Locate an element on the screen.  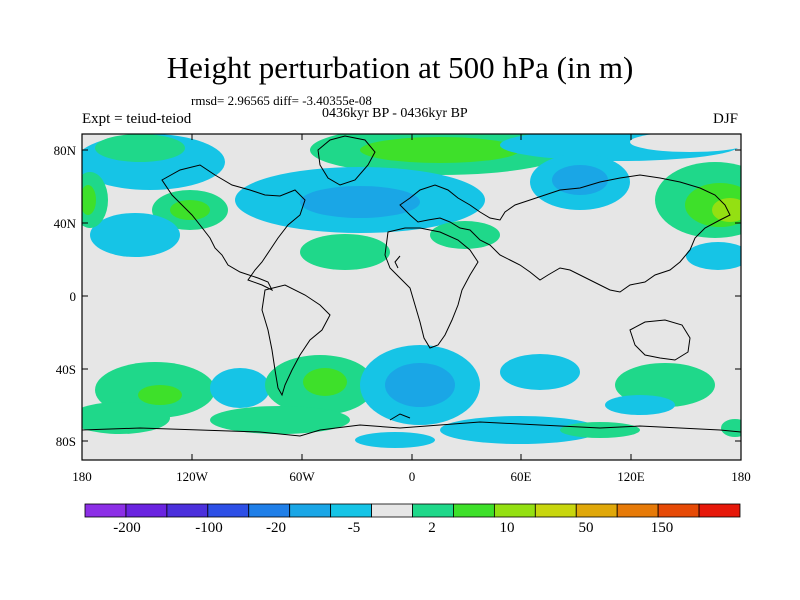
colorbar-label: -200 is located at coordinates (127, 528).